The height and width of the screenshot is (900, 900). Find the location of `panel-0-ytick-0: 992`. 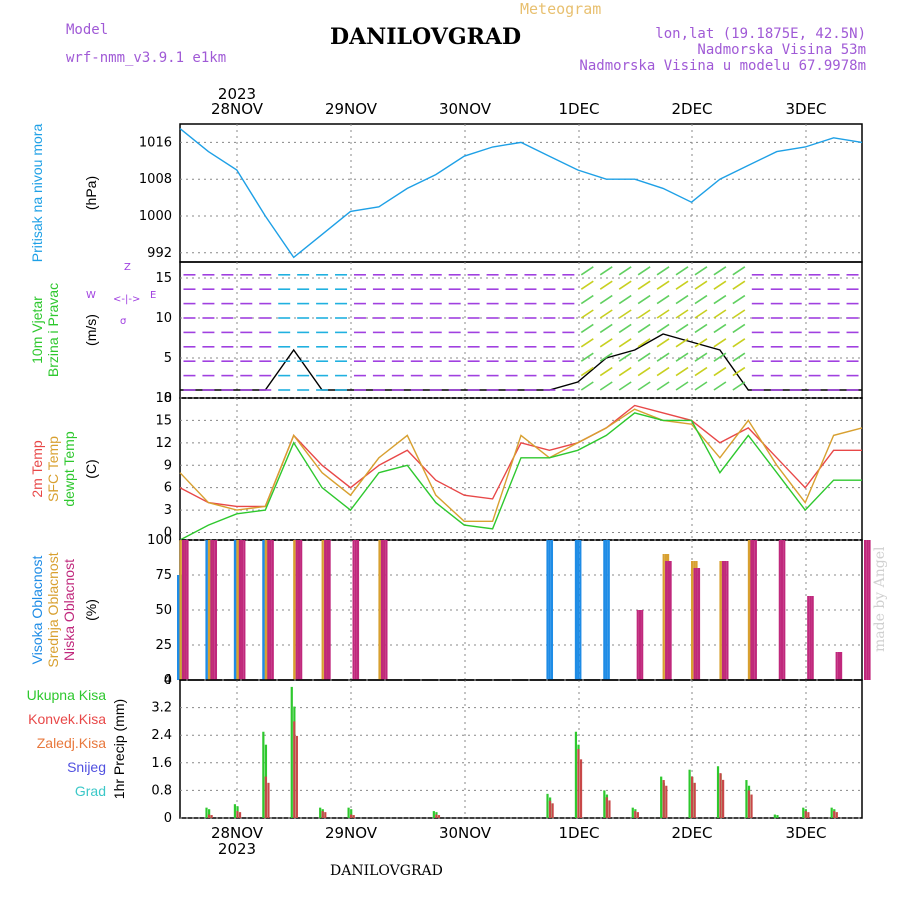

panel-0-ytick-0: 992 is located at coordinates (159, 253).